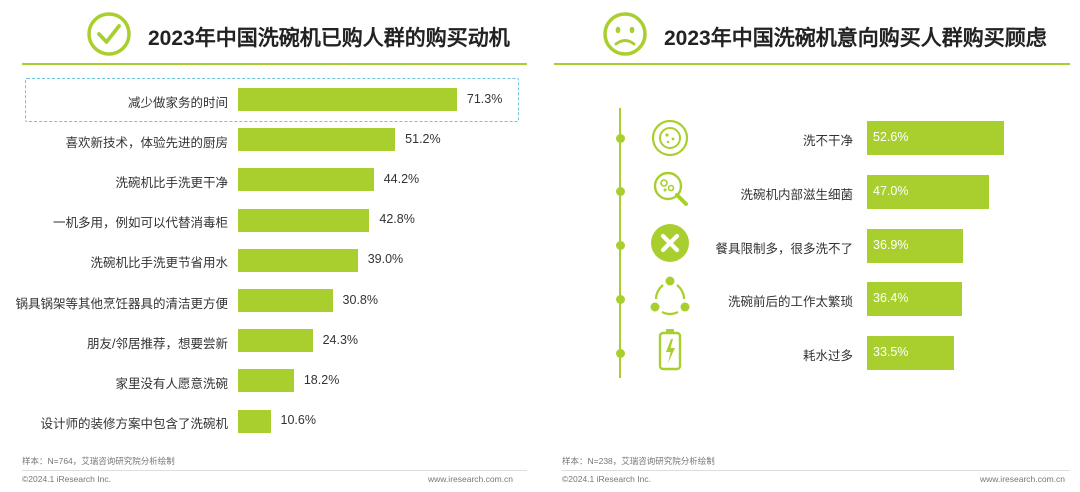  What do you see at coordinates (670, 243) in the screenshot?
I see `cross-circle-icon` at bounding box center [670, 243].